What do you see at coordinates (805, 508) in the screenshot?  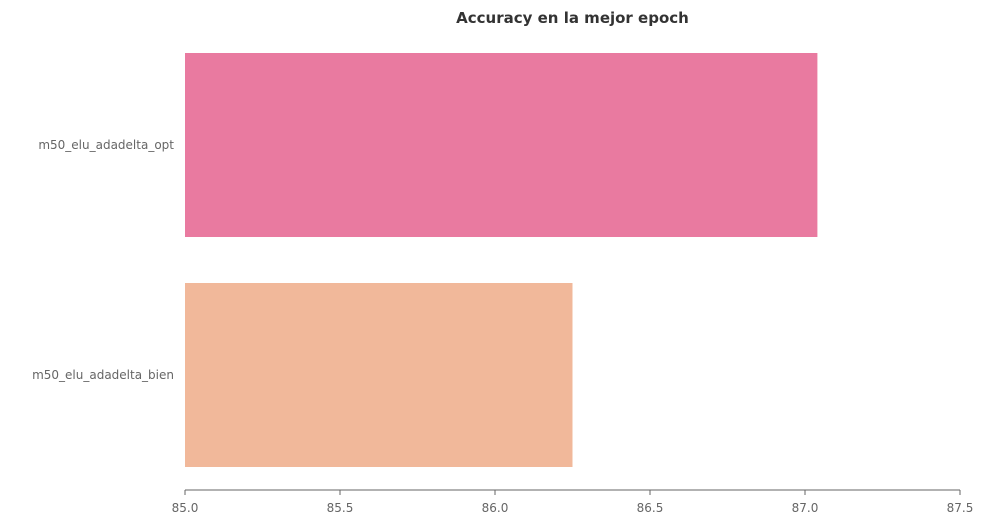 I see `x-tick-label-87.0: 87.0` at bounding box center [805, 508].